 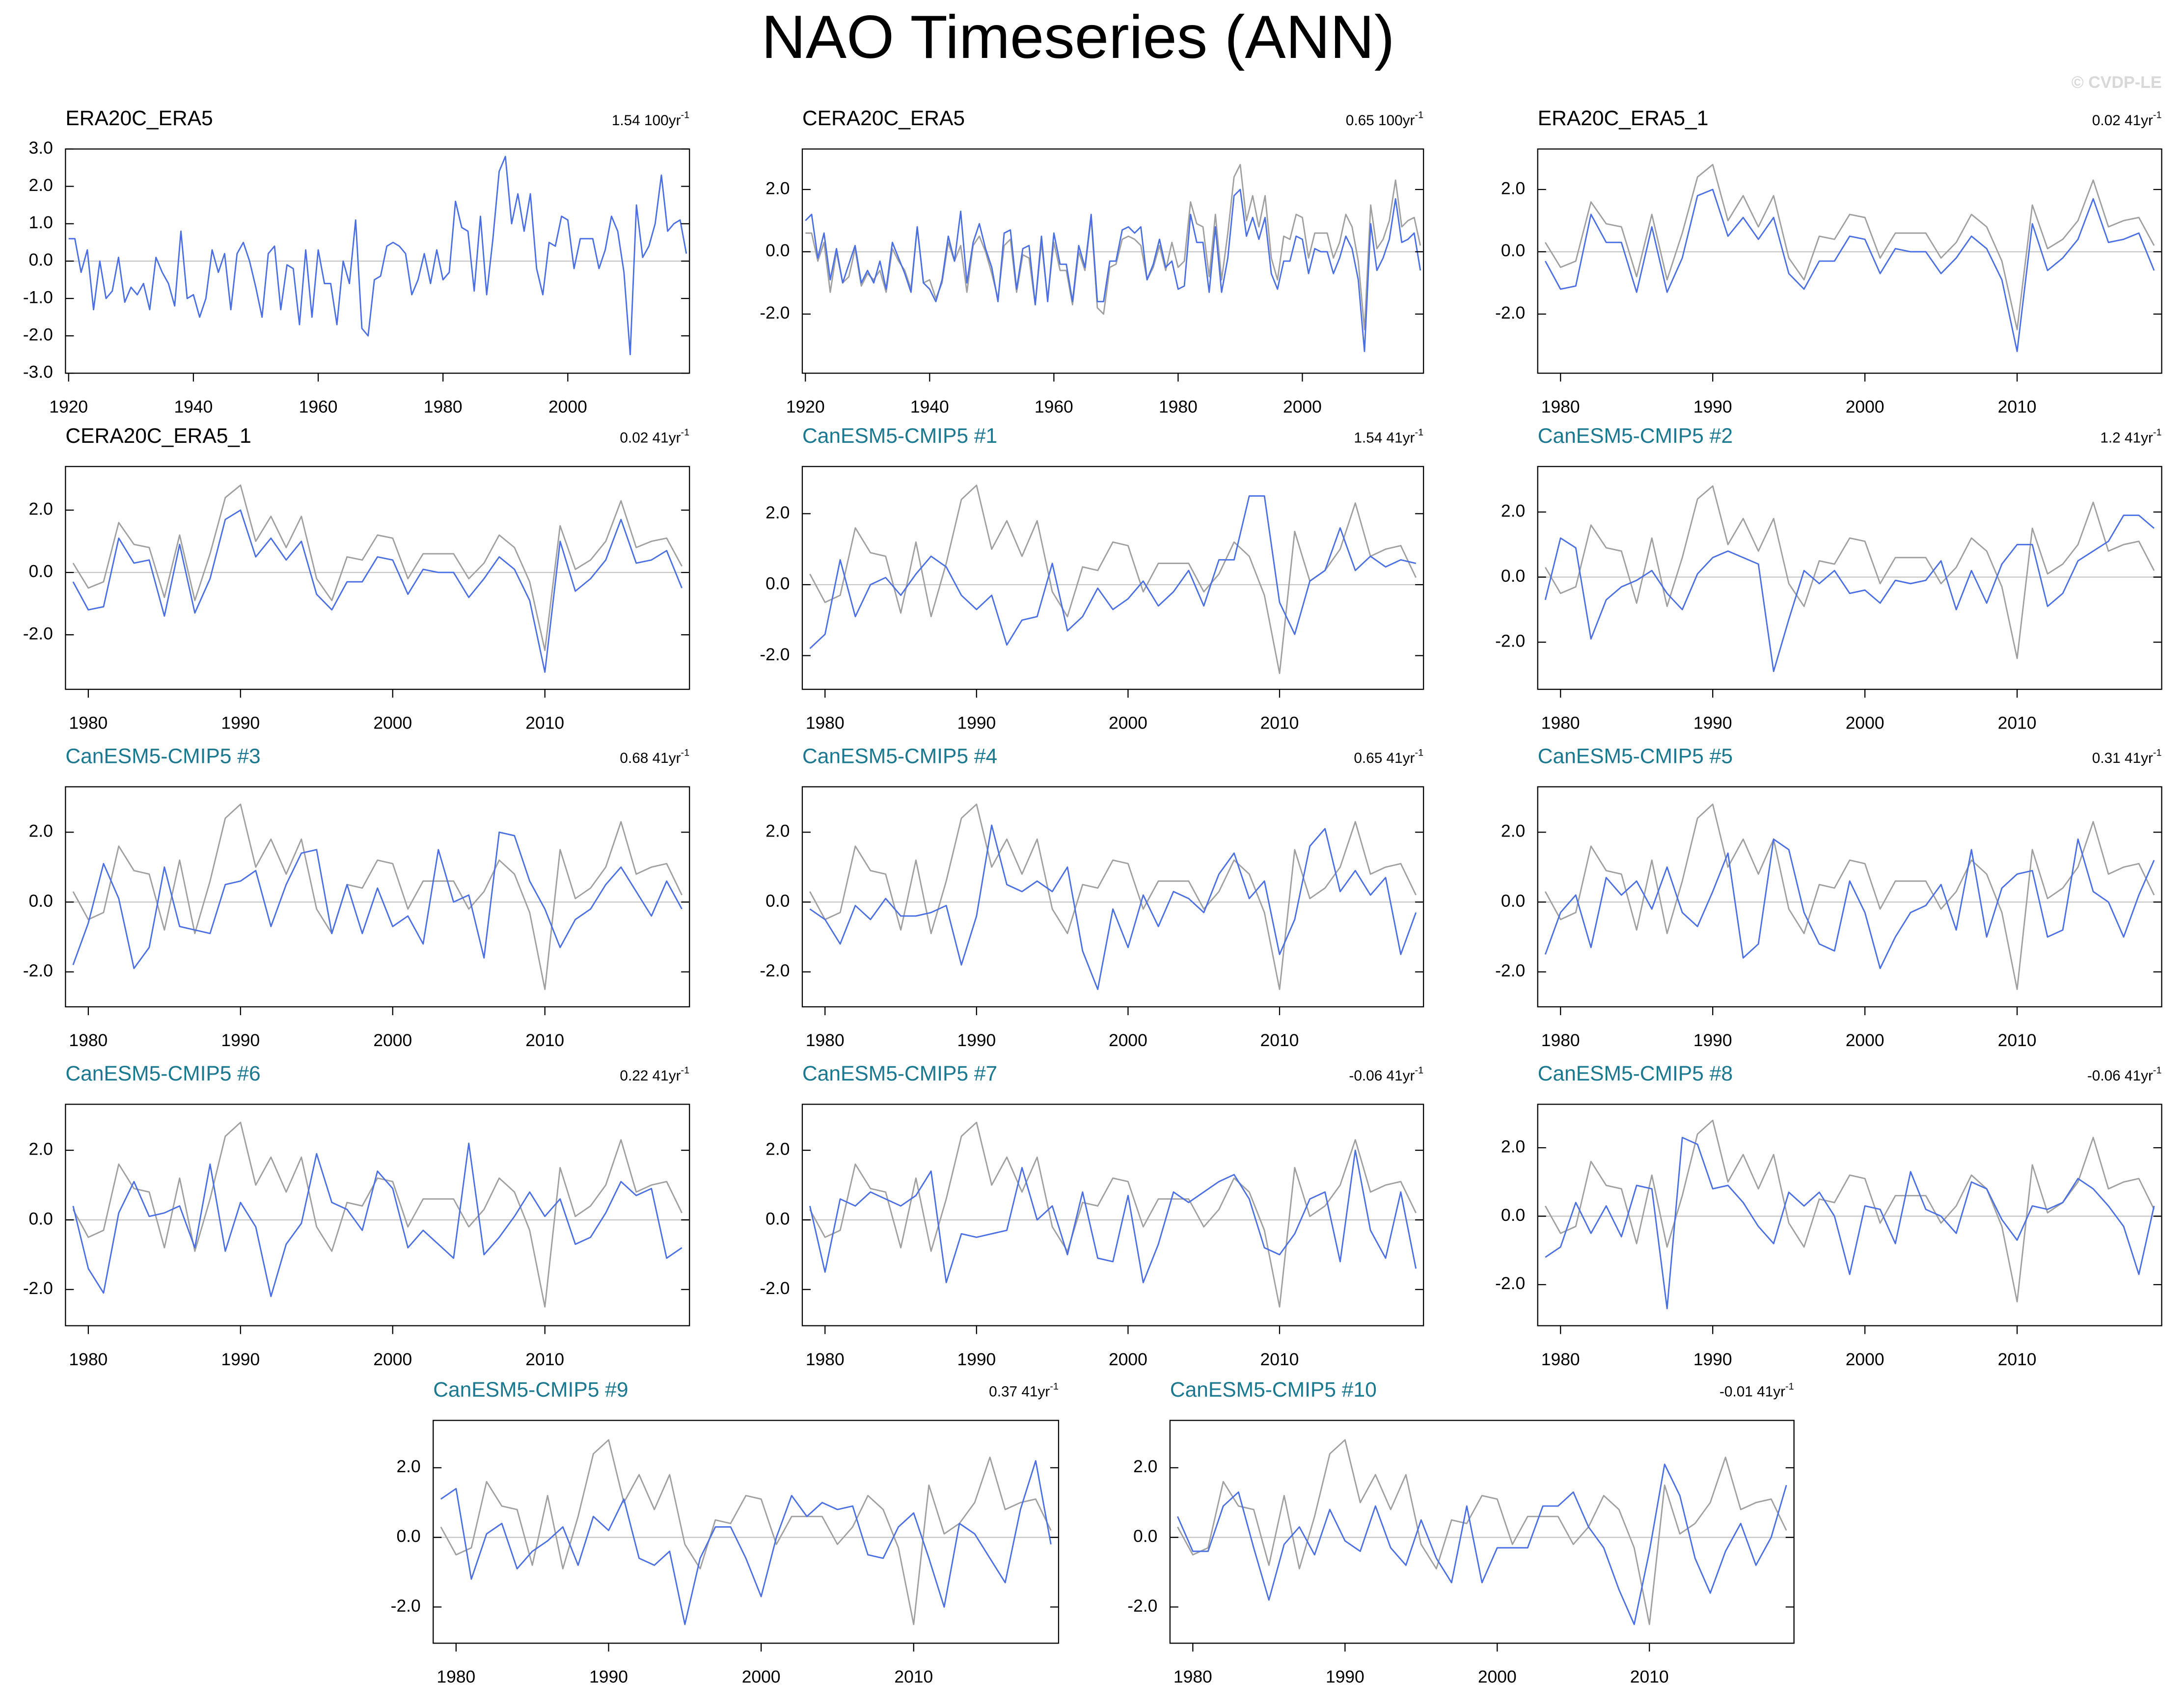 I want to click on trend-label: -0.01 41yr-1, so click(x=1757, y=1391).